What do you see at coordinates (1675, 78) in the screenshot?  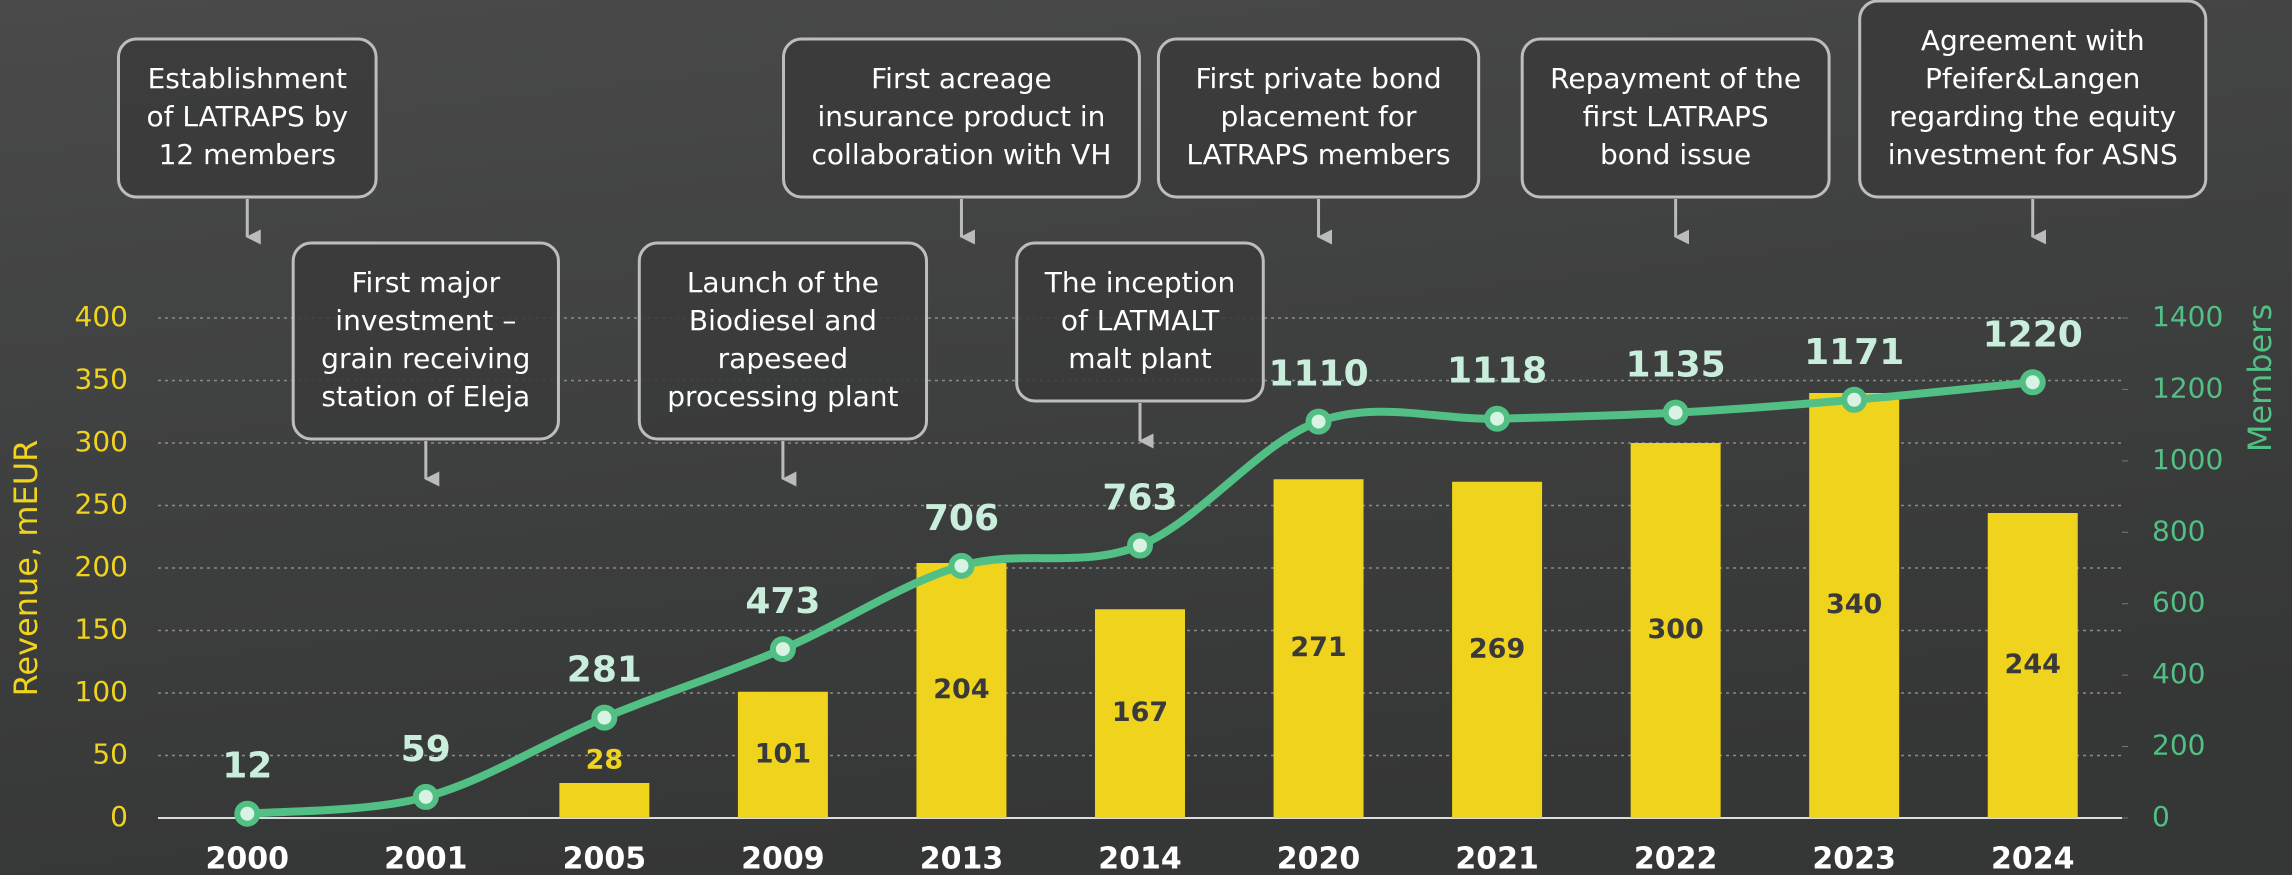 I see `annotation-text: Repayment of the` at bounding box center [1675, 78].